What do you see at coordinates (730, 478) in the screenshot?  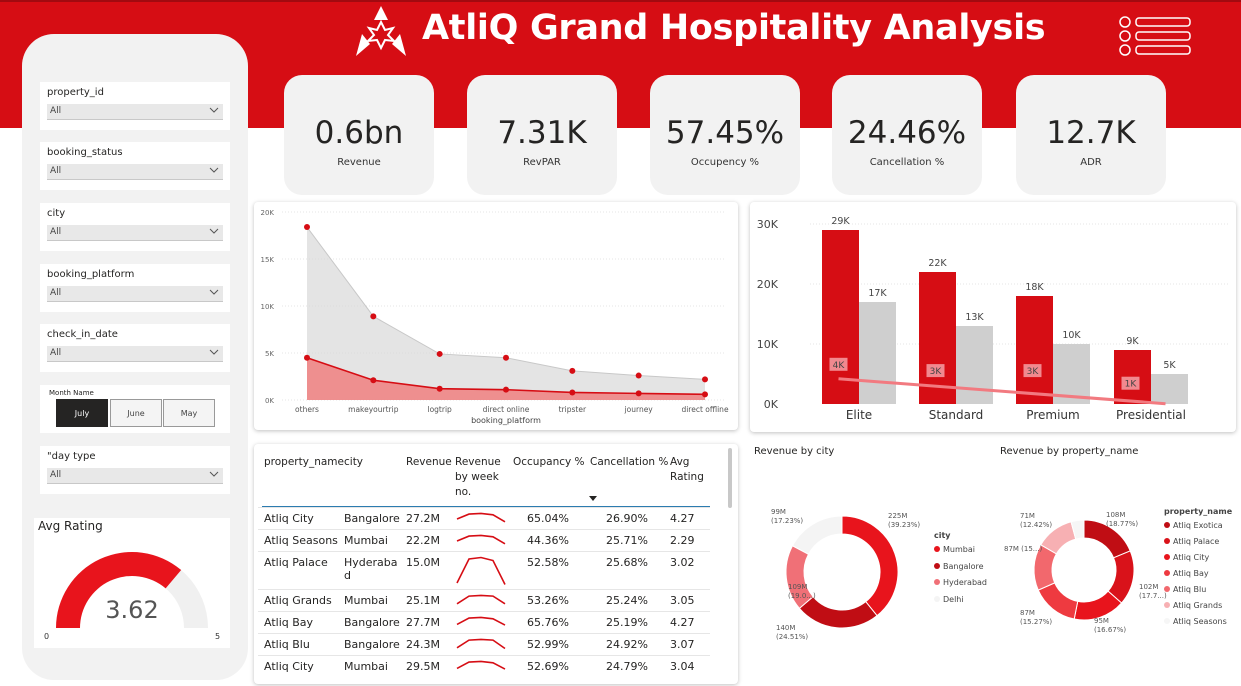 I see `table-scrollbar` at bounding box center [730, 478].